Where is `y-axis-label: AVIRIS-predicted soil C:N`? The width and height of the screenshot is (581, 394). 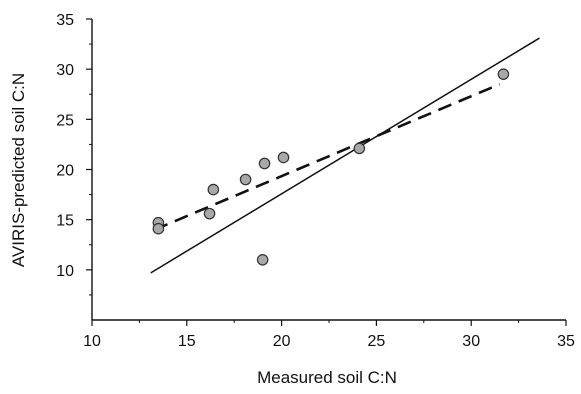
y-axis-label: AVIRIS-predicted soil C:N is located at coordinates (18, 170).